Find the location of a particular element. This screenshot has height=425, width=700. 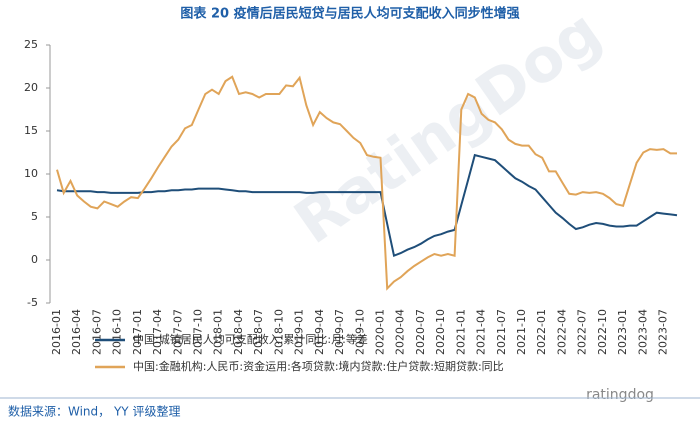

x-tick-label: 2019-01 is located at coordinates (299, 332).